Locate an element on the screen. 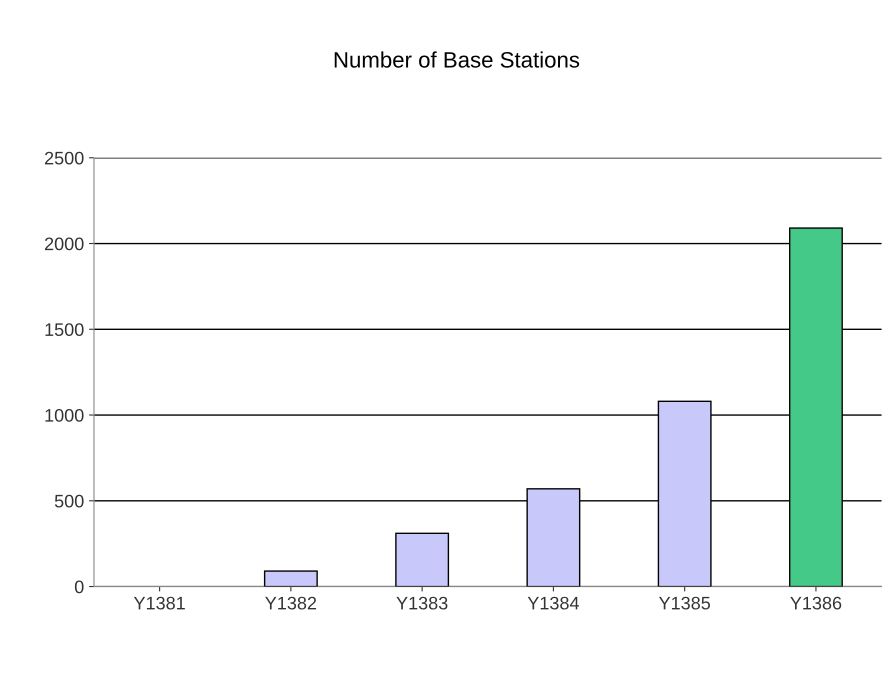 The width and height of the screenshot is (895, 686). x-tick-label: Y1383 is located at coordinates (422, 603).